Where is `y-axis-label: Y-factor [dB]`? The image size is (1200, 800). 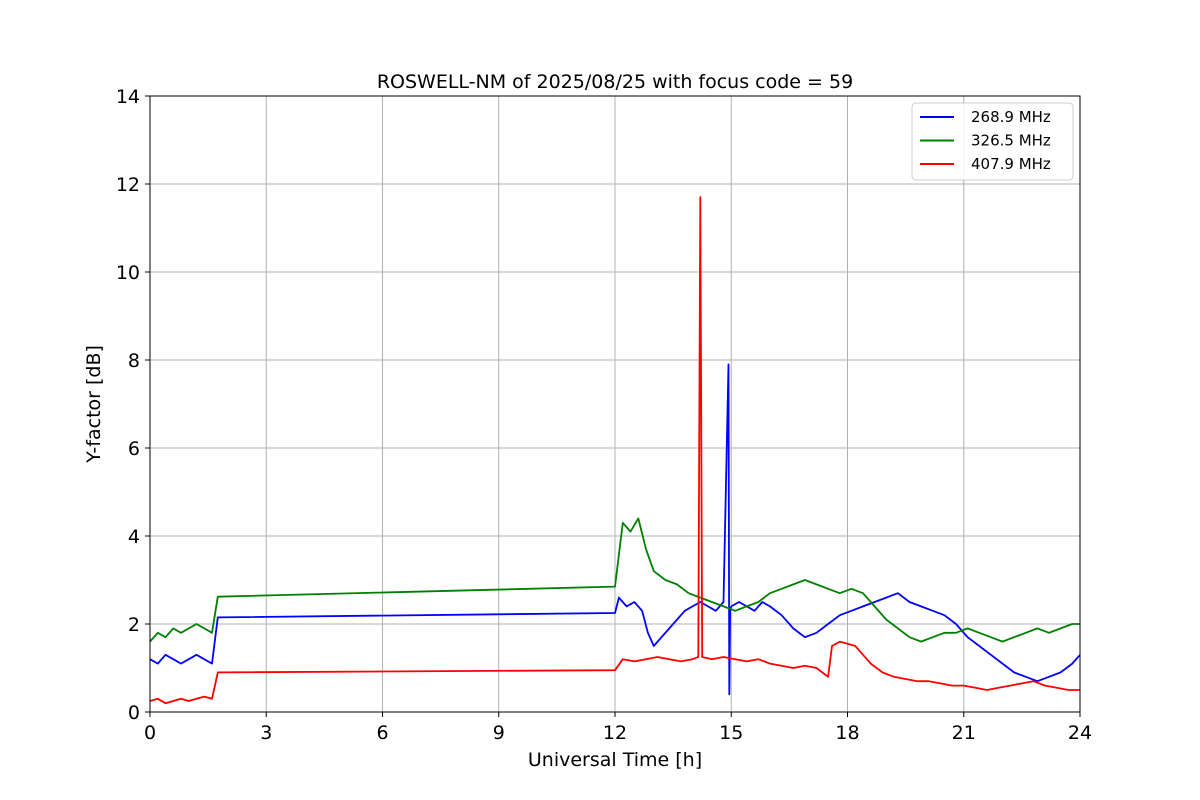 y-axis-label: Y-factor [dB] is located at coordinates (94, 404).